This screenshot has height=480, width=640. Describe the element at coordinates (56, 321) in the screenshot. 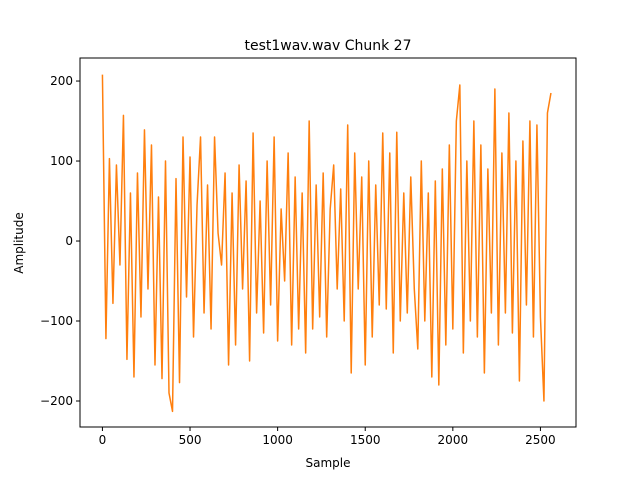

I see `y-tick-label: −100` at that location.